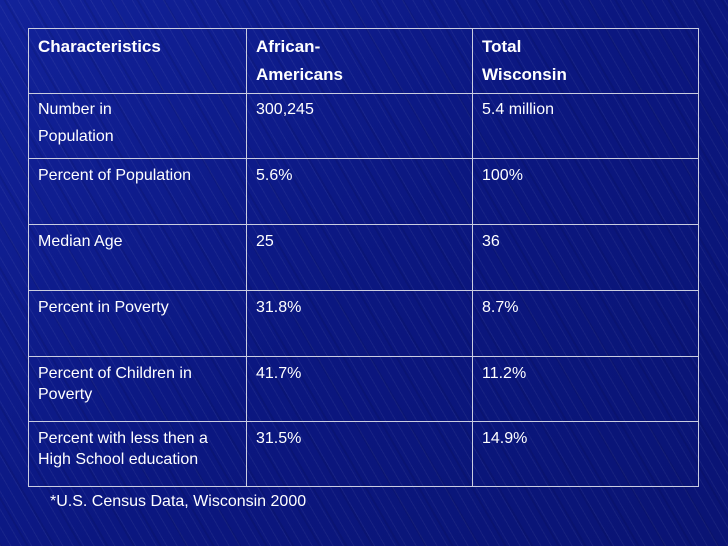  I want to click on table-row: Percent of Population 5.6% 100%, so click(363, 191).